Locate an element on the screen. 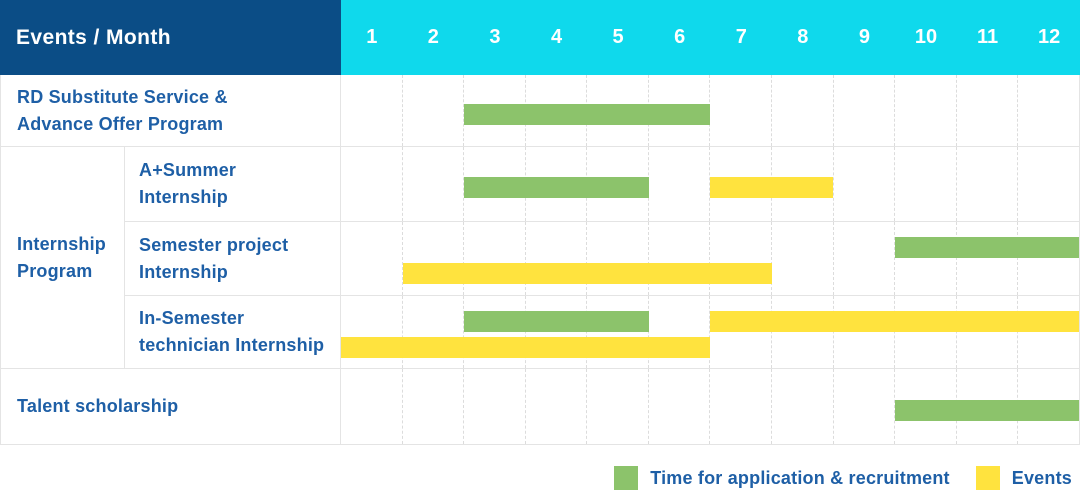 Image resolution: width=1080 pixels, height=494 pixels. row-label-cell: In-Semester technician Internship is located at coordinates (233, 332).